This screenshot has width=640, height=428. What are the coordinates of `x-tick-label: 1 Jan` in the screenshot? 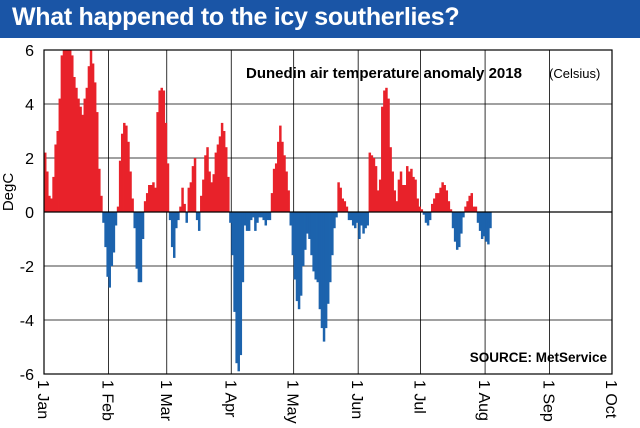 It's located at (42, 399).